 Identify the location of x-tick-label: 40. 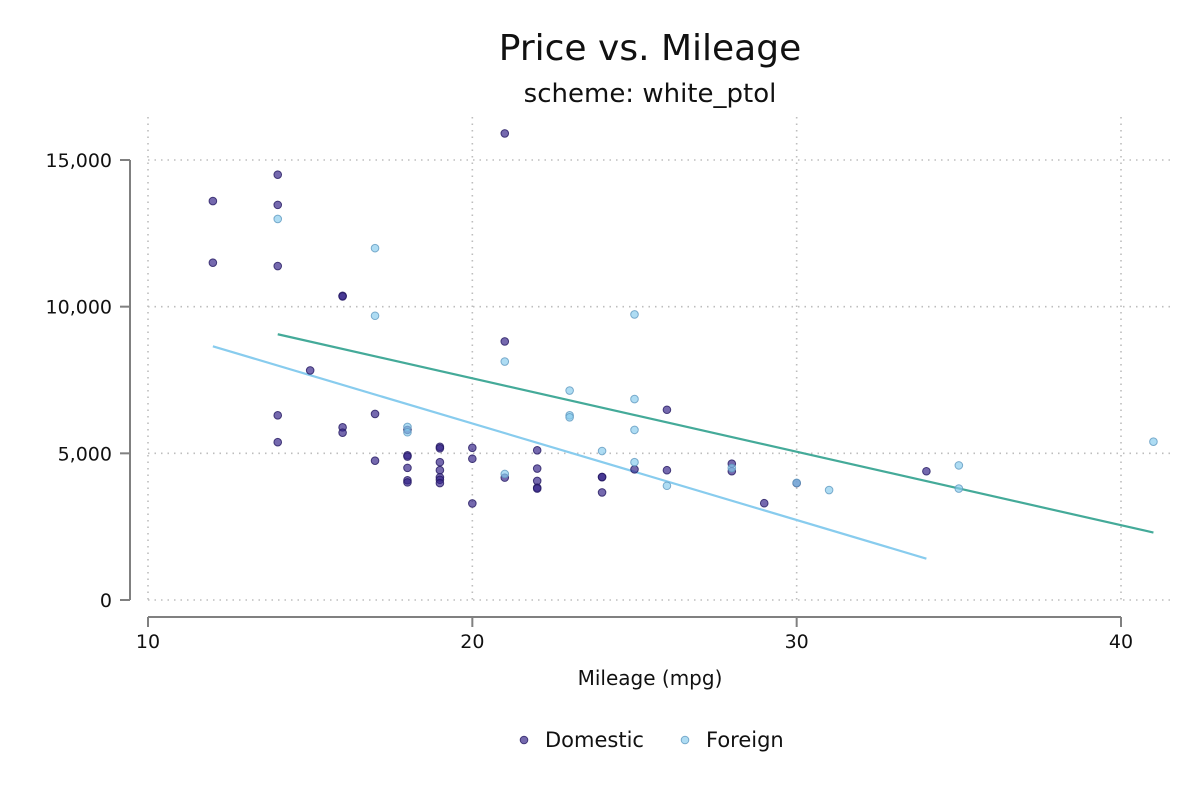
(1121, 642).